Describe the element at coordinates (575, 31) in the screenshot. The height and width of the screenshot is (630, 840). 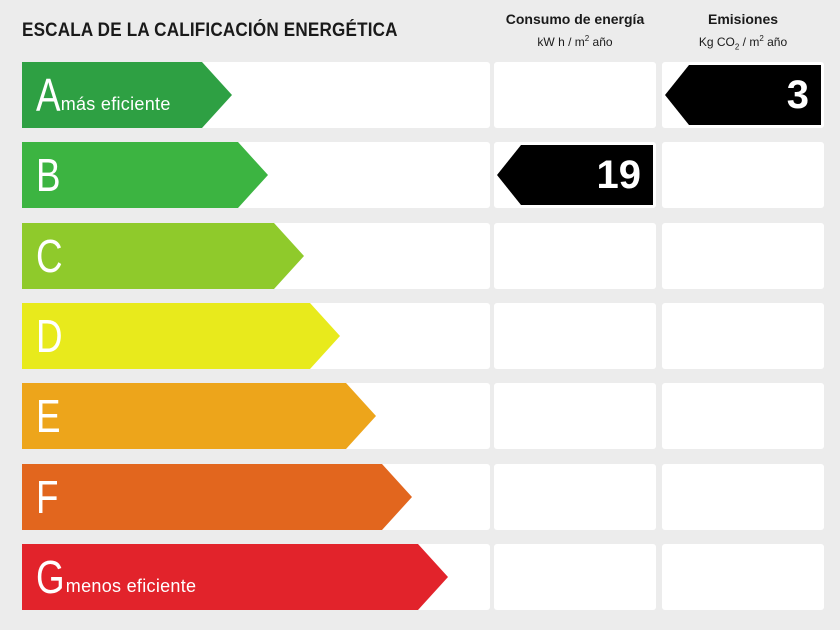
I see `column-header-consumo: Consumo de energía kW h / m2 año` at that location.